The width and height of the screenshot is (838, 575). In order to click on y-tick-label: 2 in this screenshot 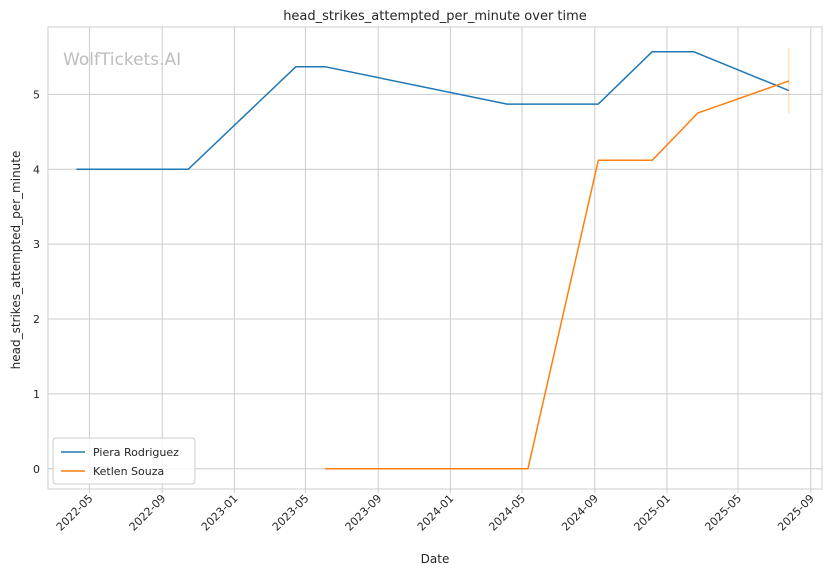, I will do `click(36, 319)`.